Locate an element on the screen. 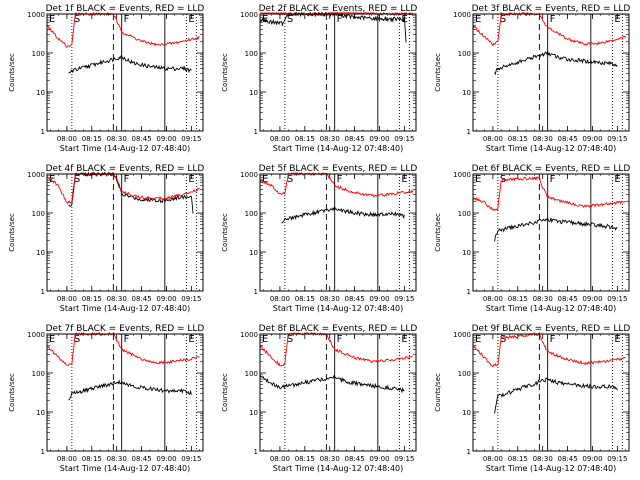 The height and width of the screenshot is (480, 640). panel-title: Det 7f BLACK = Events, RED = LLD is located at coordinates (125, 329).